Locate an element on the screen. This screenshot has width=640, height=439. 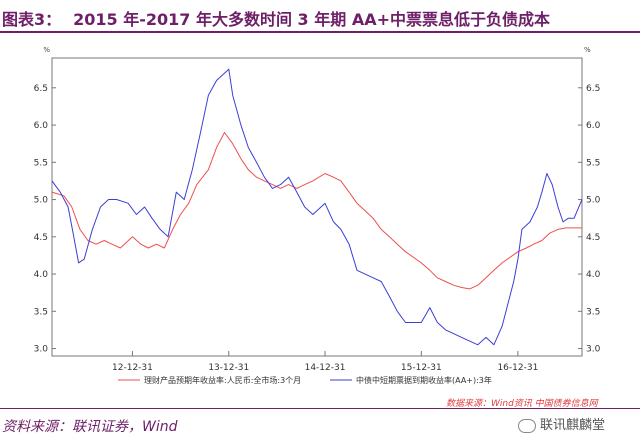
x-tick-label: 12-12-31 is located at coordinates (132, 368).